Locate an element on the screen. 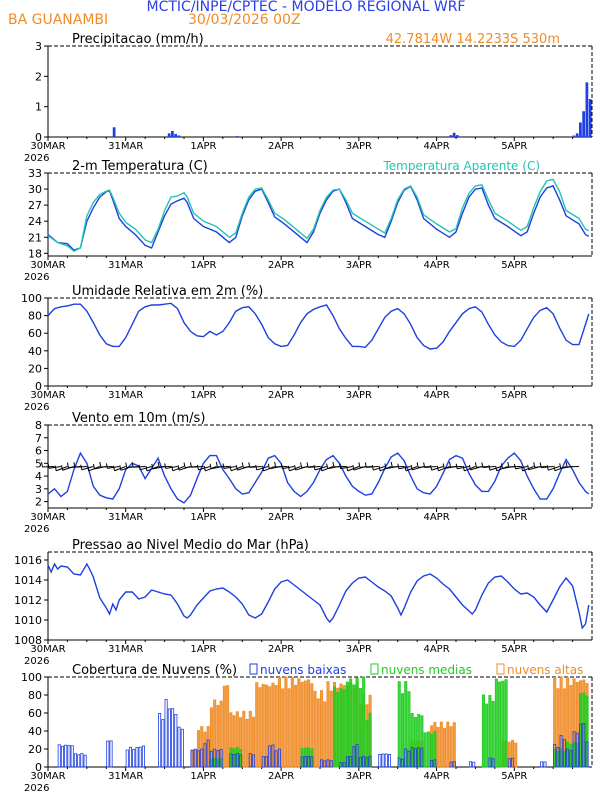  temp-legend-apparent: Temperatura Aparente (C) is located at coordinates (461, 166).